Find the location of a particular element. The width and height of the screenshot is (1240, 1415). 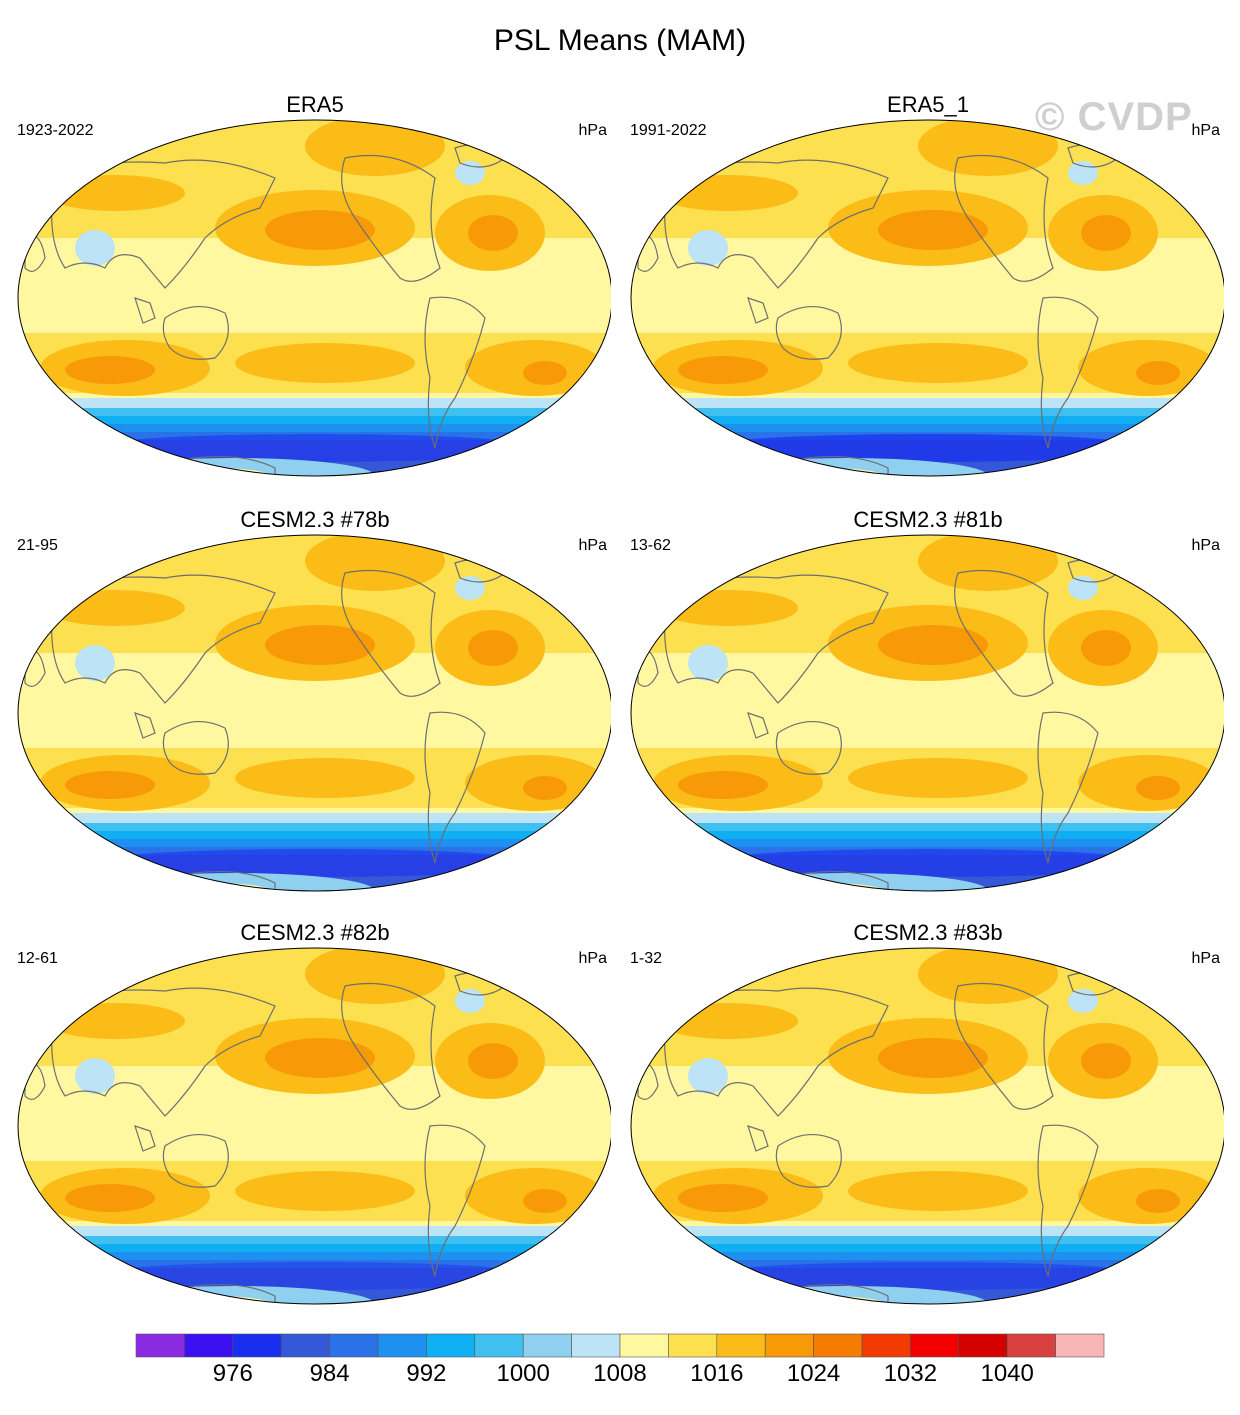

panel-period: 1923-2022 is located at coordinates (55, 130).